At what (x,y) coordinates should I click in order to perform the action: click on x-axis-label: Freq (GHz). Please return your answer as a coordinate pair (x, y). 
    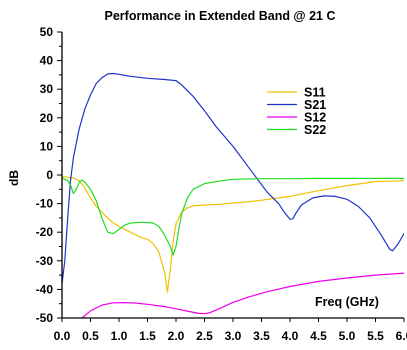
    Looking at the image, I should click on (347, 302).